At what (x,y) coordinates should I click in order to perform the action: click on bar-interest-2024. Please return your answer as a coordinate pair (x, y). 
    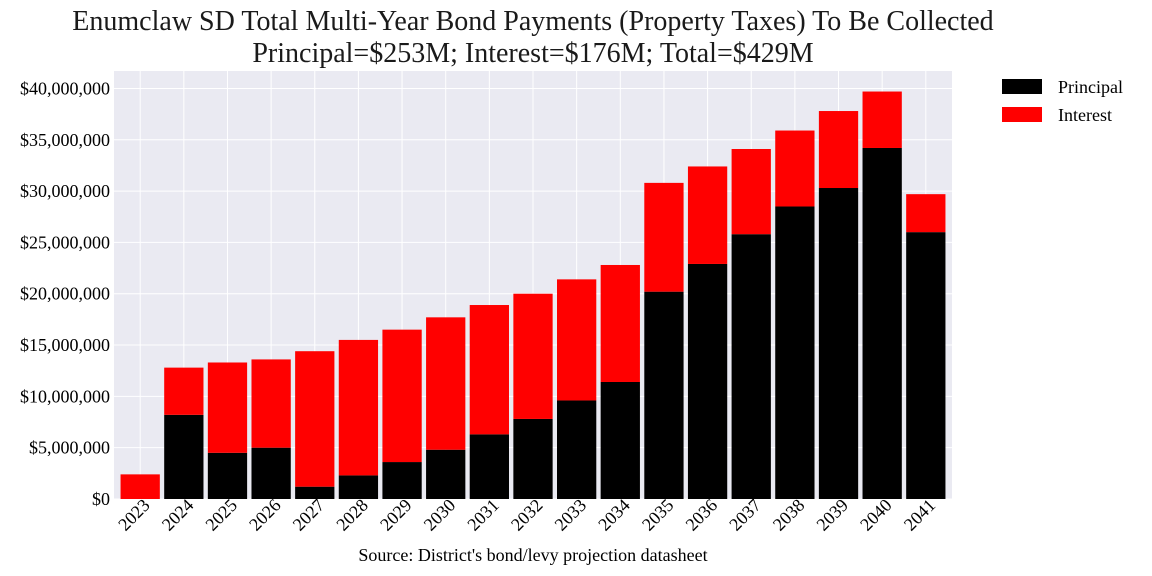
    Looking at the image, I should click on (184, 391).